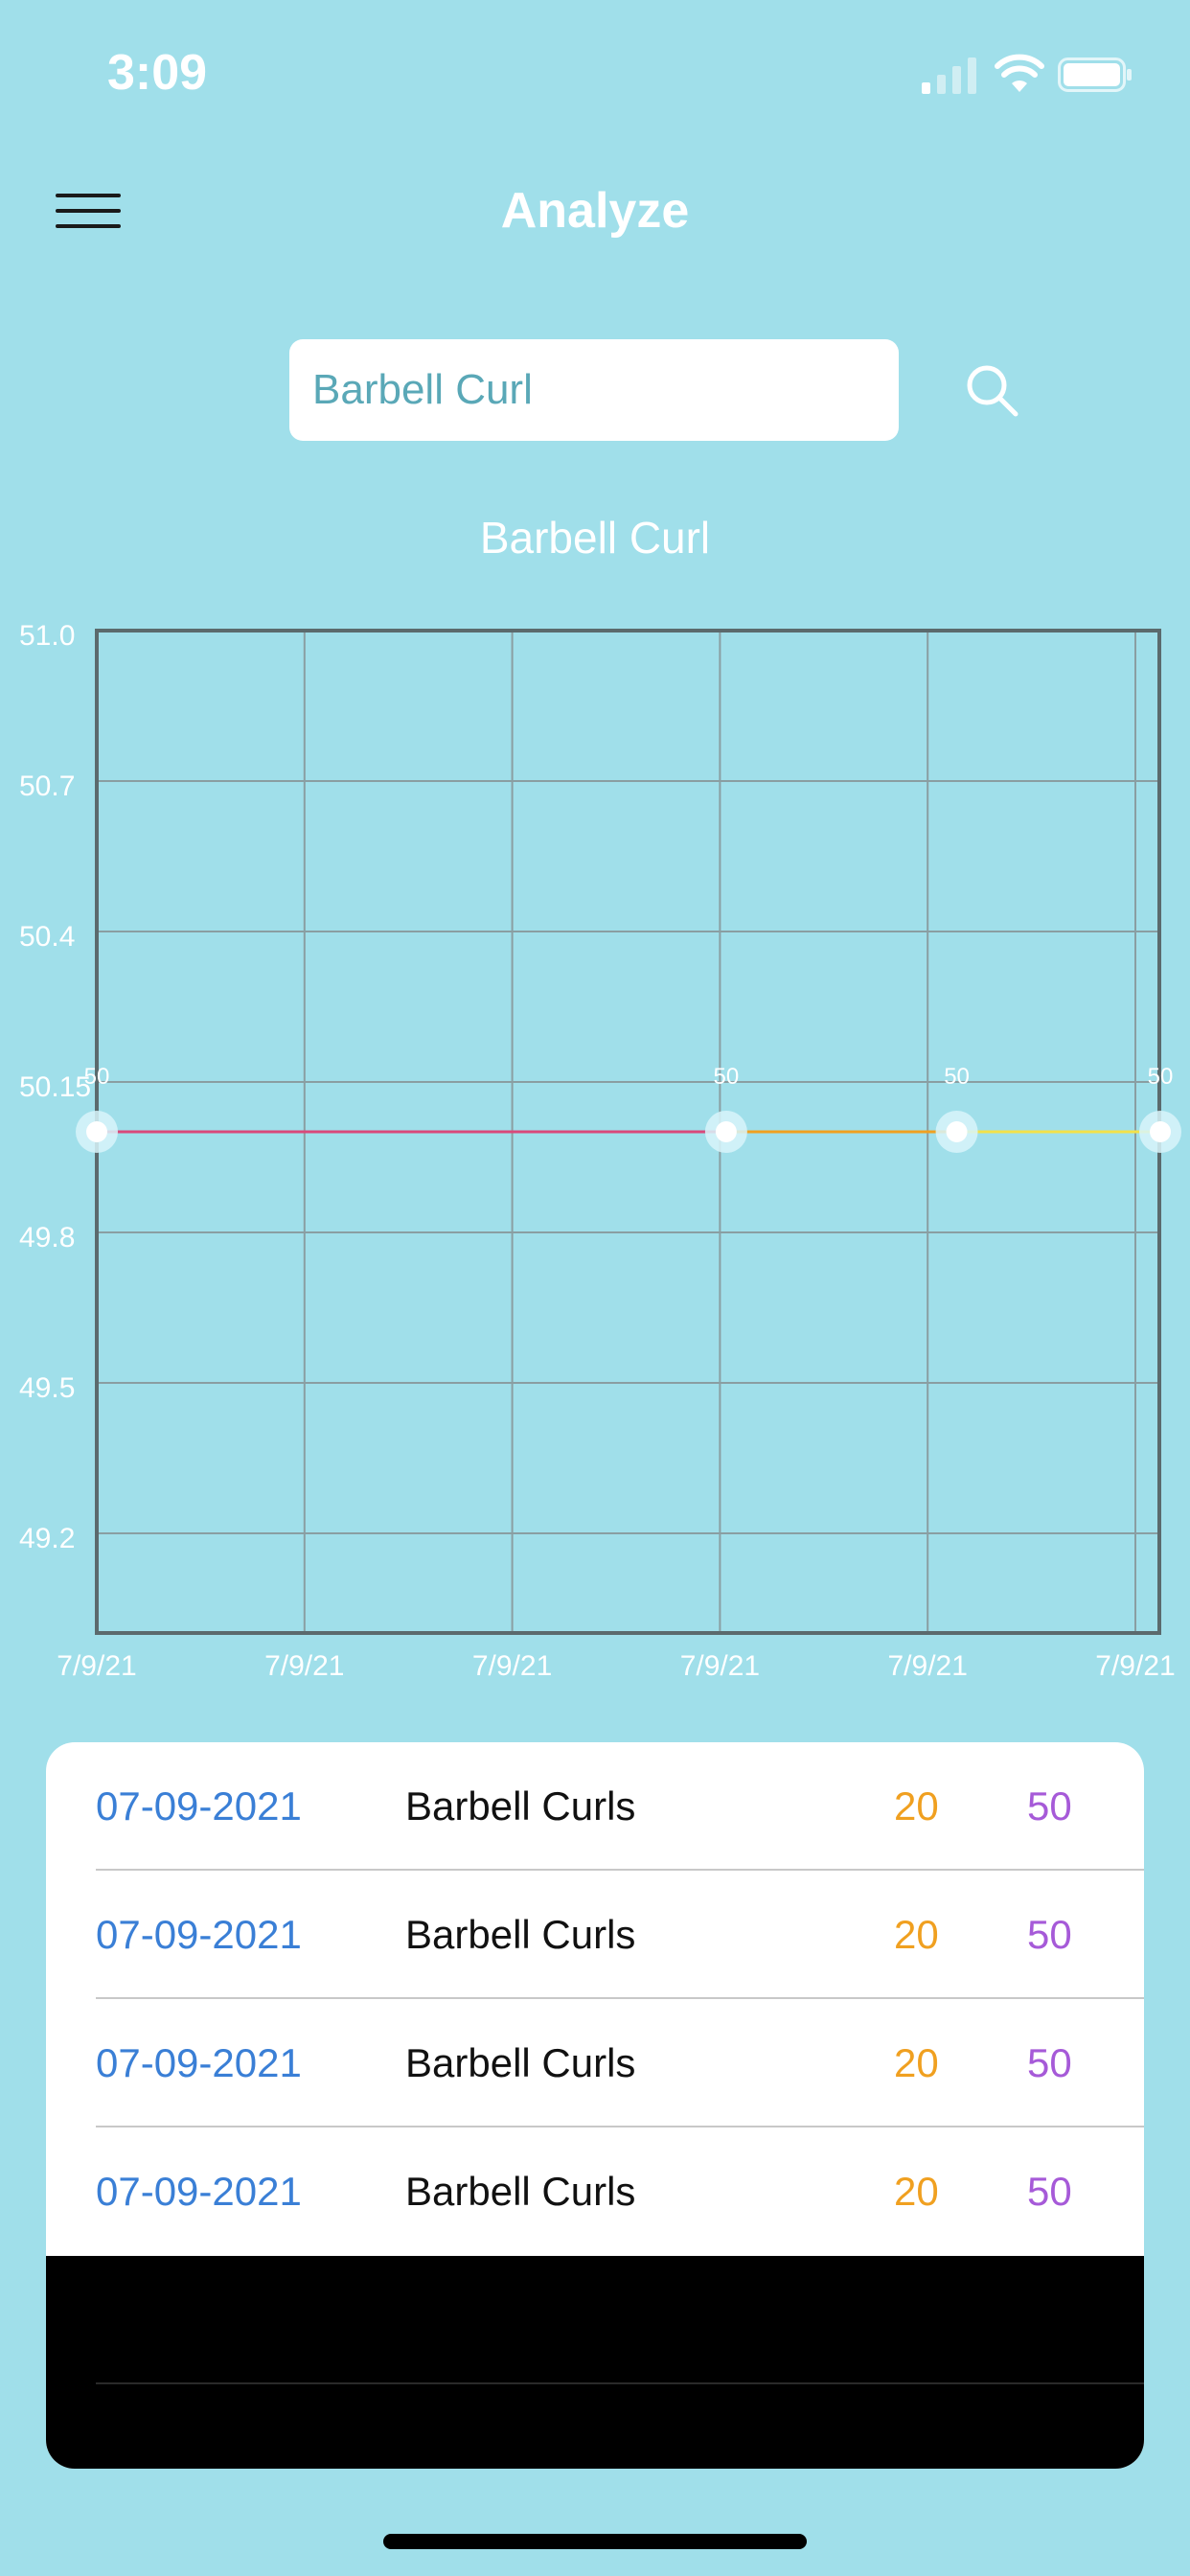  What do you see at coordinates (992, 391) in the screenshot?
I see `search-icon` at bounding box center [992, 391].